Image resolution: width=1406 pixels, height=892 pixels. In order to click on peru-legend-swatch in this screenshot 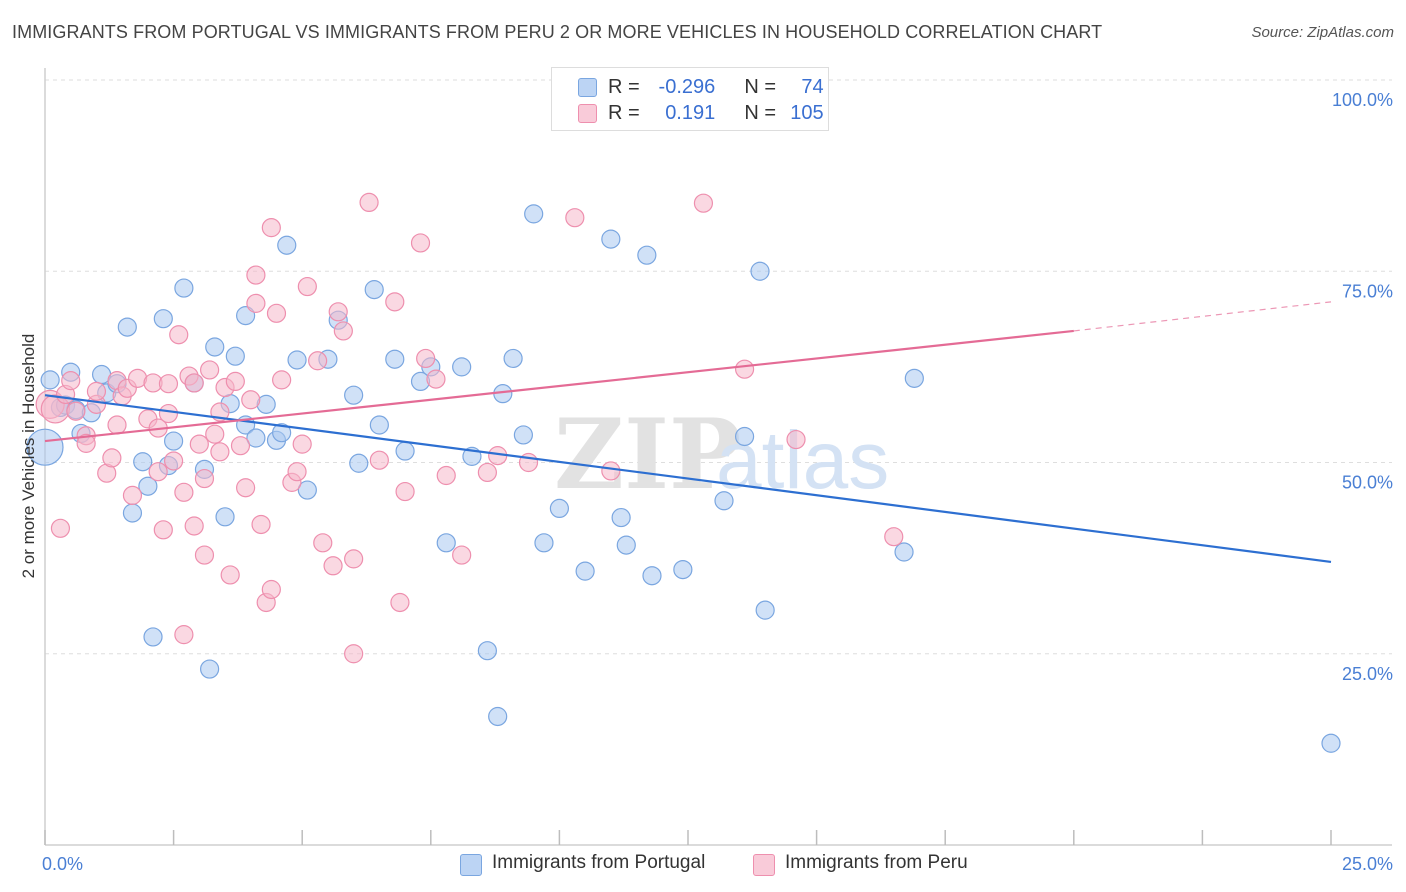, I will do `click(764, 865)`.